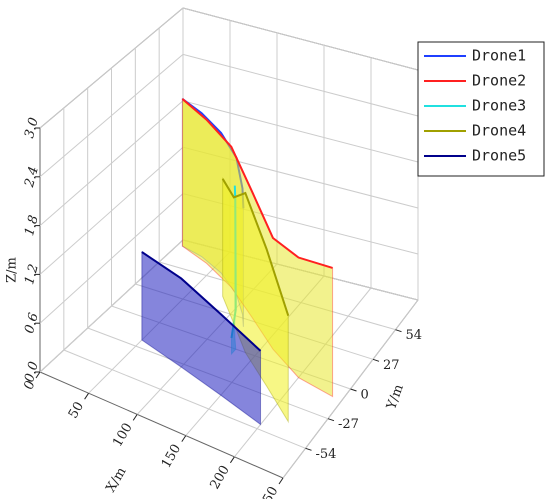 The width and height of the screenshot is (550, 499). I want to click on y-tick-label: 27, so click(391, 365).